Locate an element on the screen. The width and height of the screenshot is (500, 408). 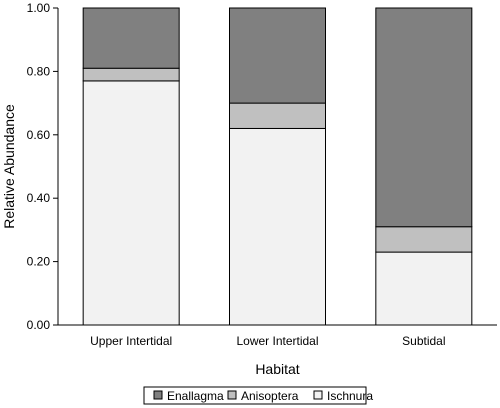
y-tick-label: 1.00 is located at coordinates (39, 8).